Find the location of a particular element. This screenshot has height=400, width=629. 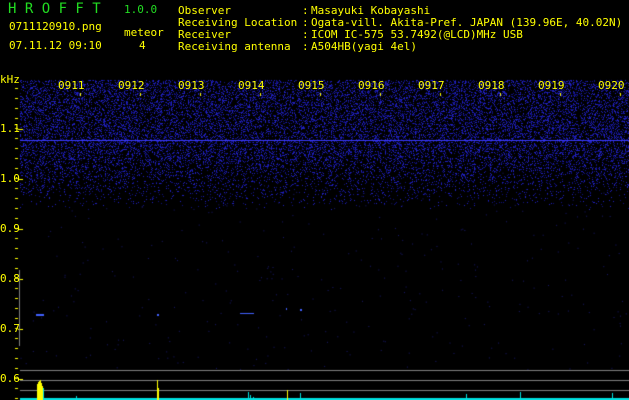

x-tick-label: 0911 is located at coordinates (71, 85).